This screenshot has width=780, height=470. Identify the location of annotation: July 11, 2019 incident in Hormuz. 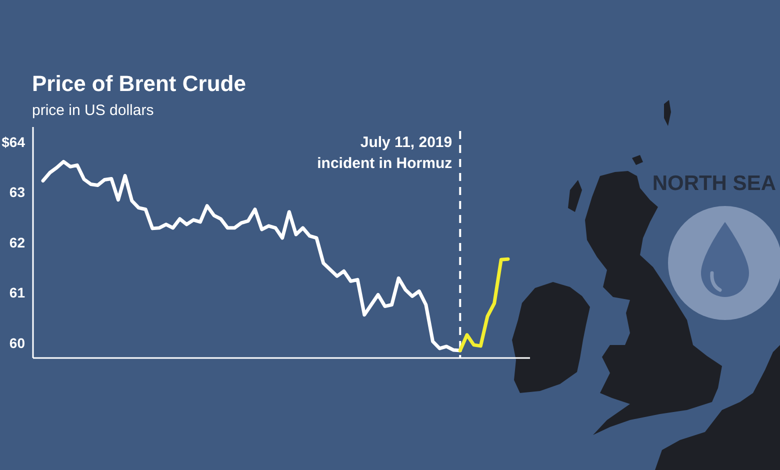
(384, 153).